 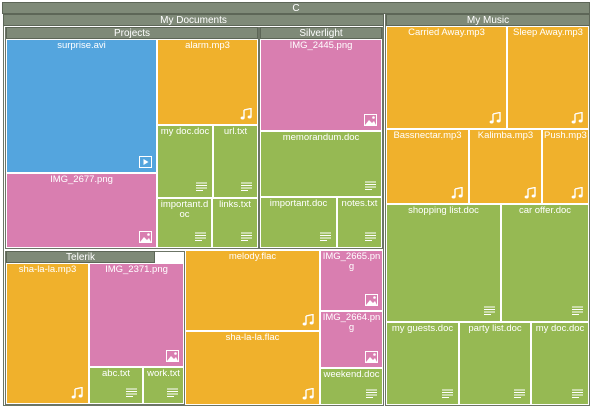 I want to click on file-label: Bassnectar.mp3, so click(x=427, y=135).